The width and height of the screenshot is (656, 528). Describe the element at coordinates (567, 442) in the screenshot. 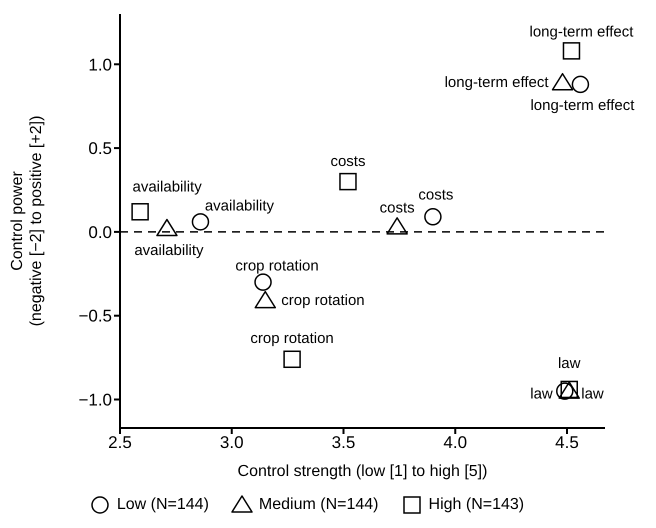

I see `x-tick-label: 4.5` at that location.